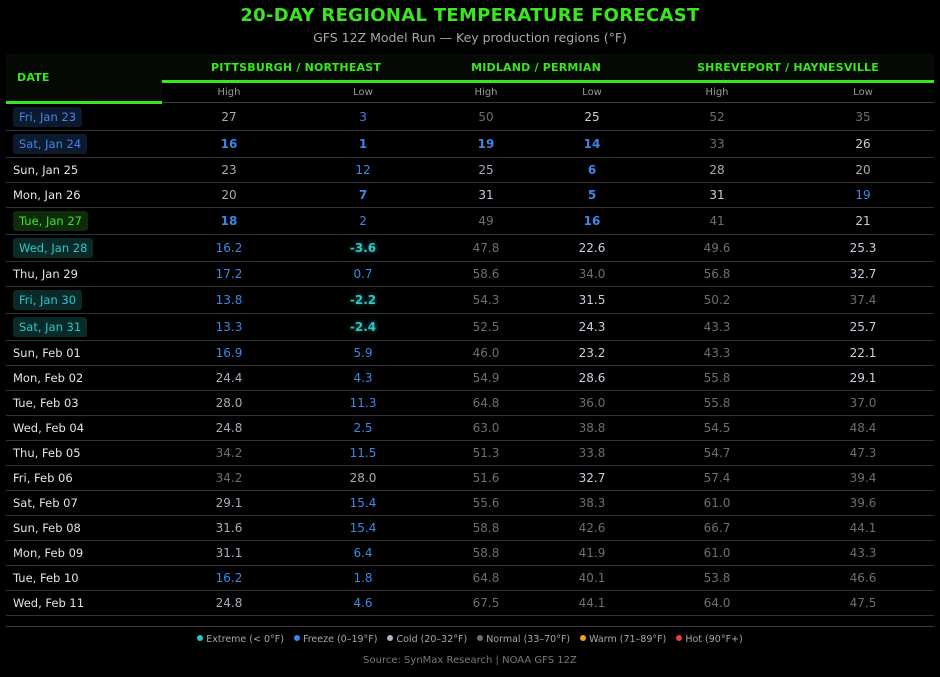 The height and width of the screenshot is (677, 940). I want to click on low-temp-cell: 7, so click(363, 195).